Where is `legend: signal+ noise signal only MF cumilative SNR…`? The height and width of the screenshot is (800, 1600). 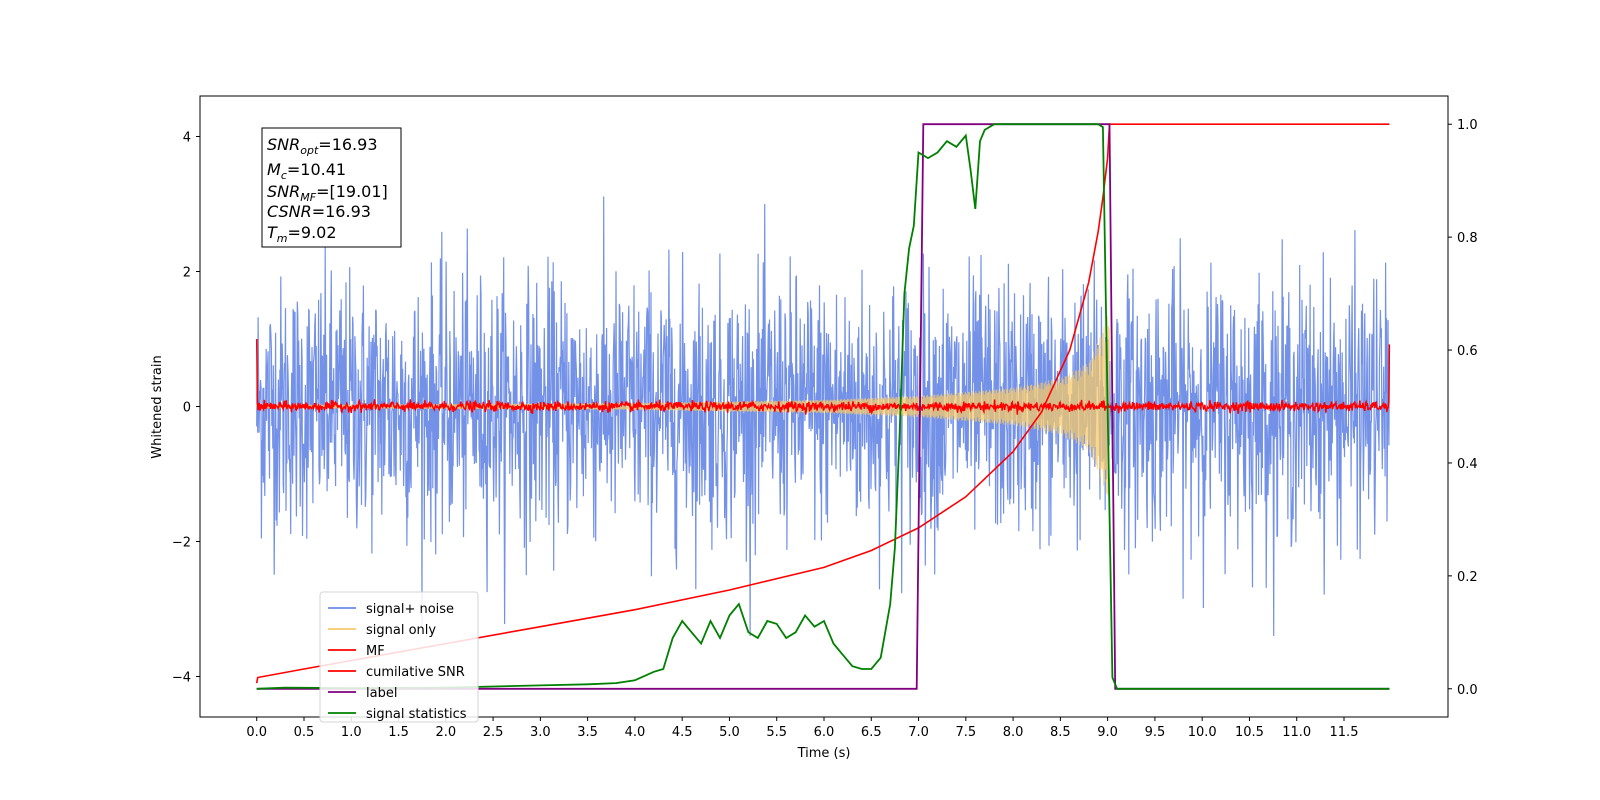 legend: signal+ noise signal only MF cumilative SNR… is located at coordinates (399, 657).